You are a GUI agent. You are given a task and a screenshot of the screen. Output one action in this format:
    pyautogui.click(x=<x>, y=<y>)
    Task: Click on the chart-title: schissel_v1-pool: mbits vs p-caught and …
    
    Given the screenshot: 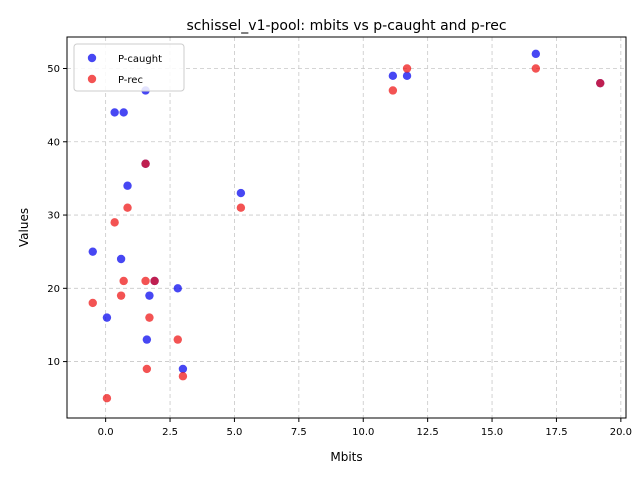 What is the action you would take?
    pyautogui.click(x=346, y=26)
    